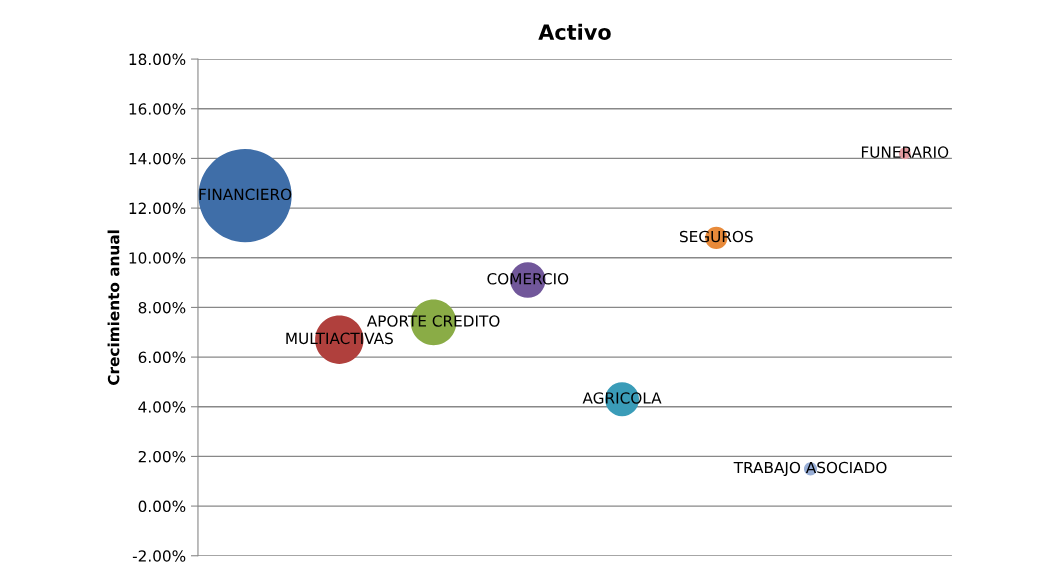  What do you see at coordinates (162, 307) in the screenshot?
I see `y-tick-label: 8.00%` at bounding box center [162, 307].